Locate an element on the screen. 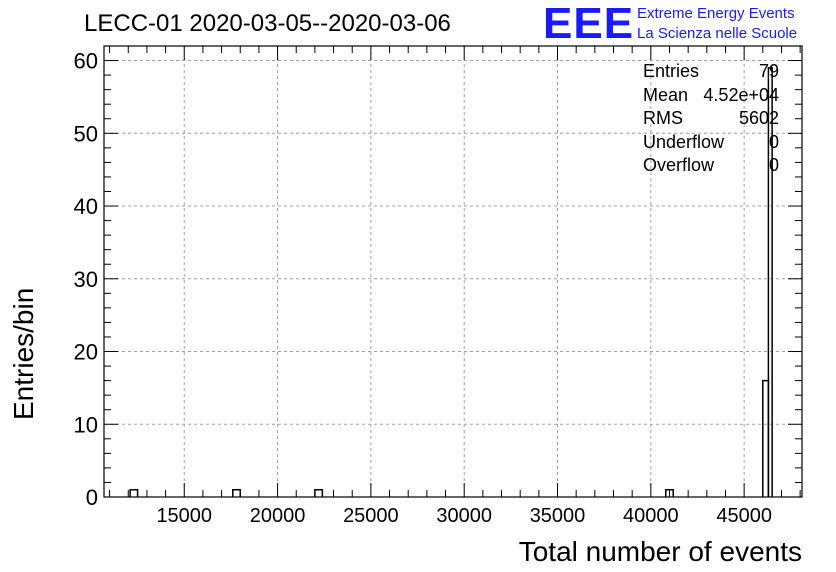 This screenshot has height=572, width=836. stats-value: 4.52e+04 is located at coordinates (741, 94).